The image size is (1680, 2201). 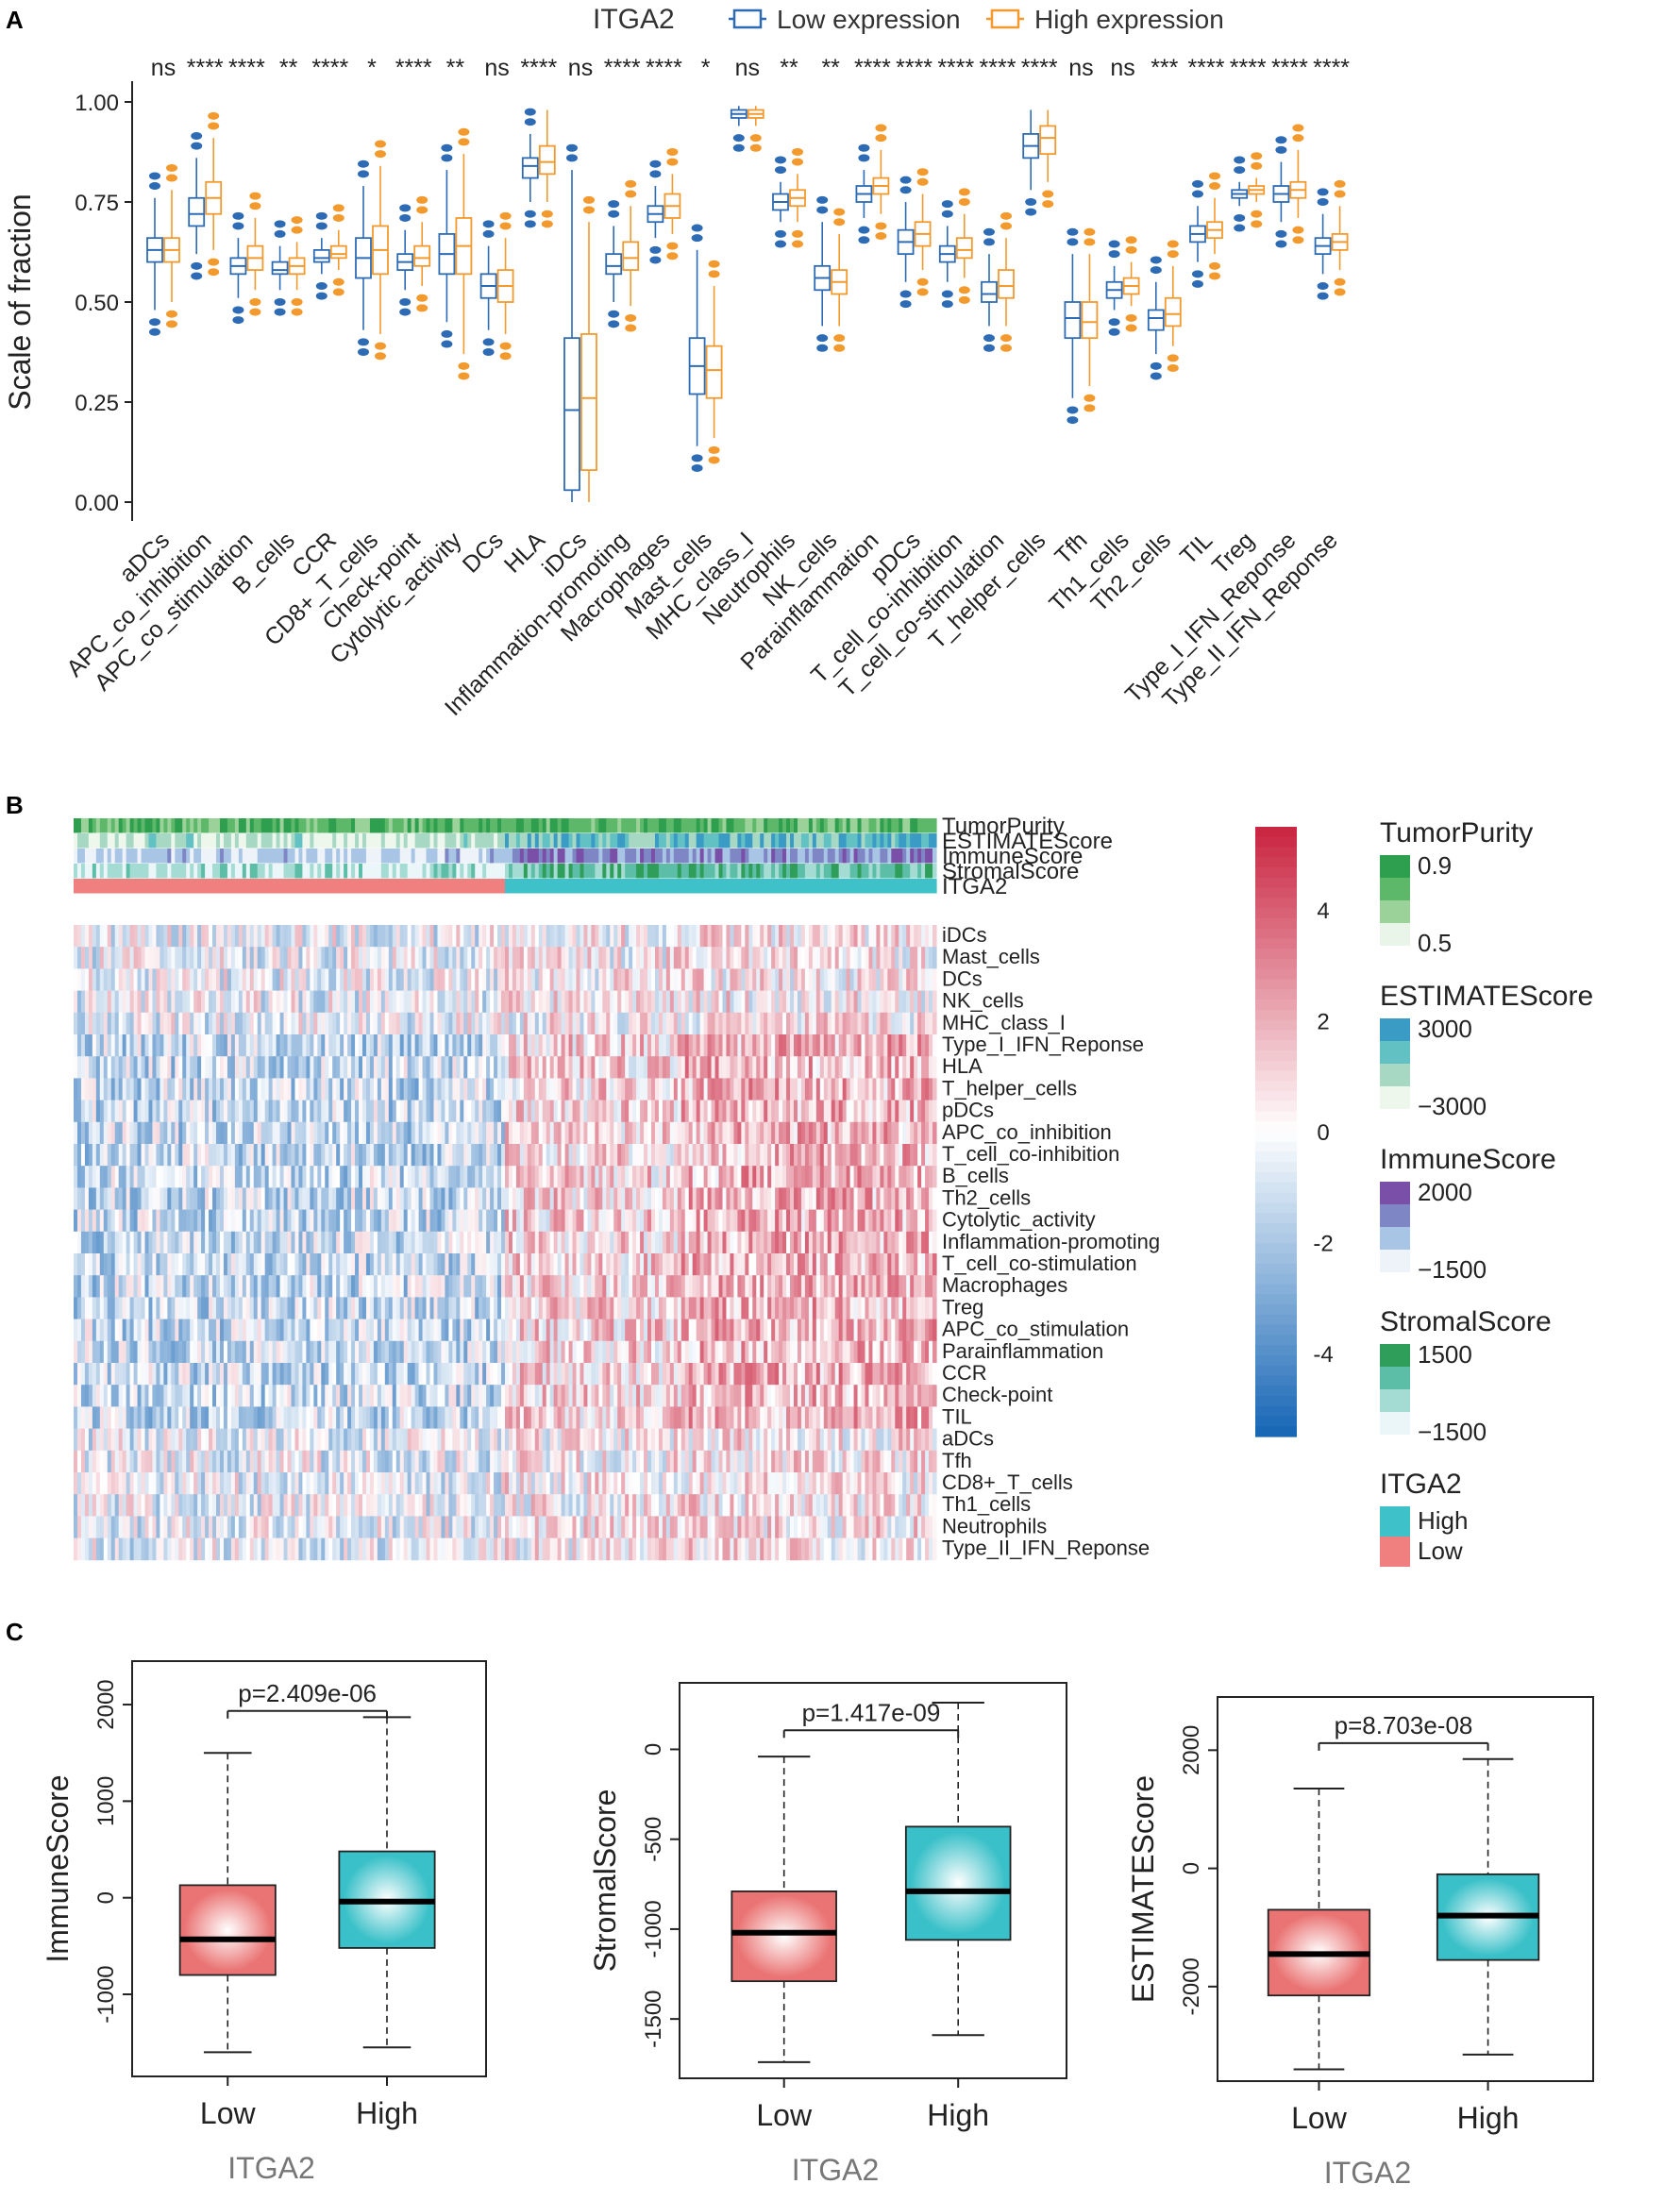 I want to click on heatmap-row-mast-cells, so click(x=505, y=958).